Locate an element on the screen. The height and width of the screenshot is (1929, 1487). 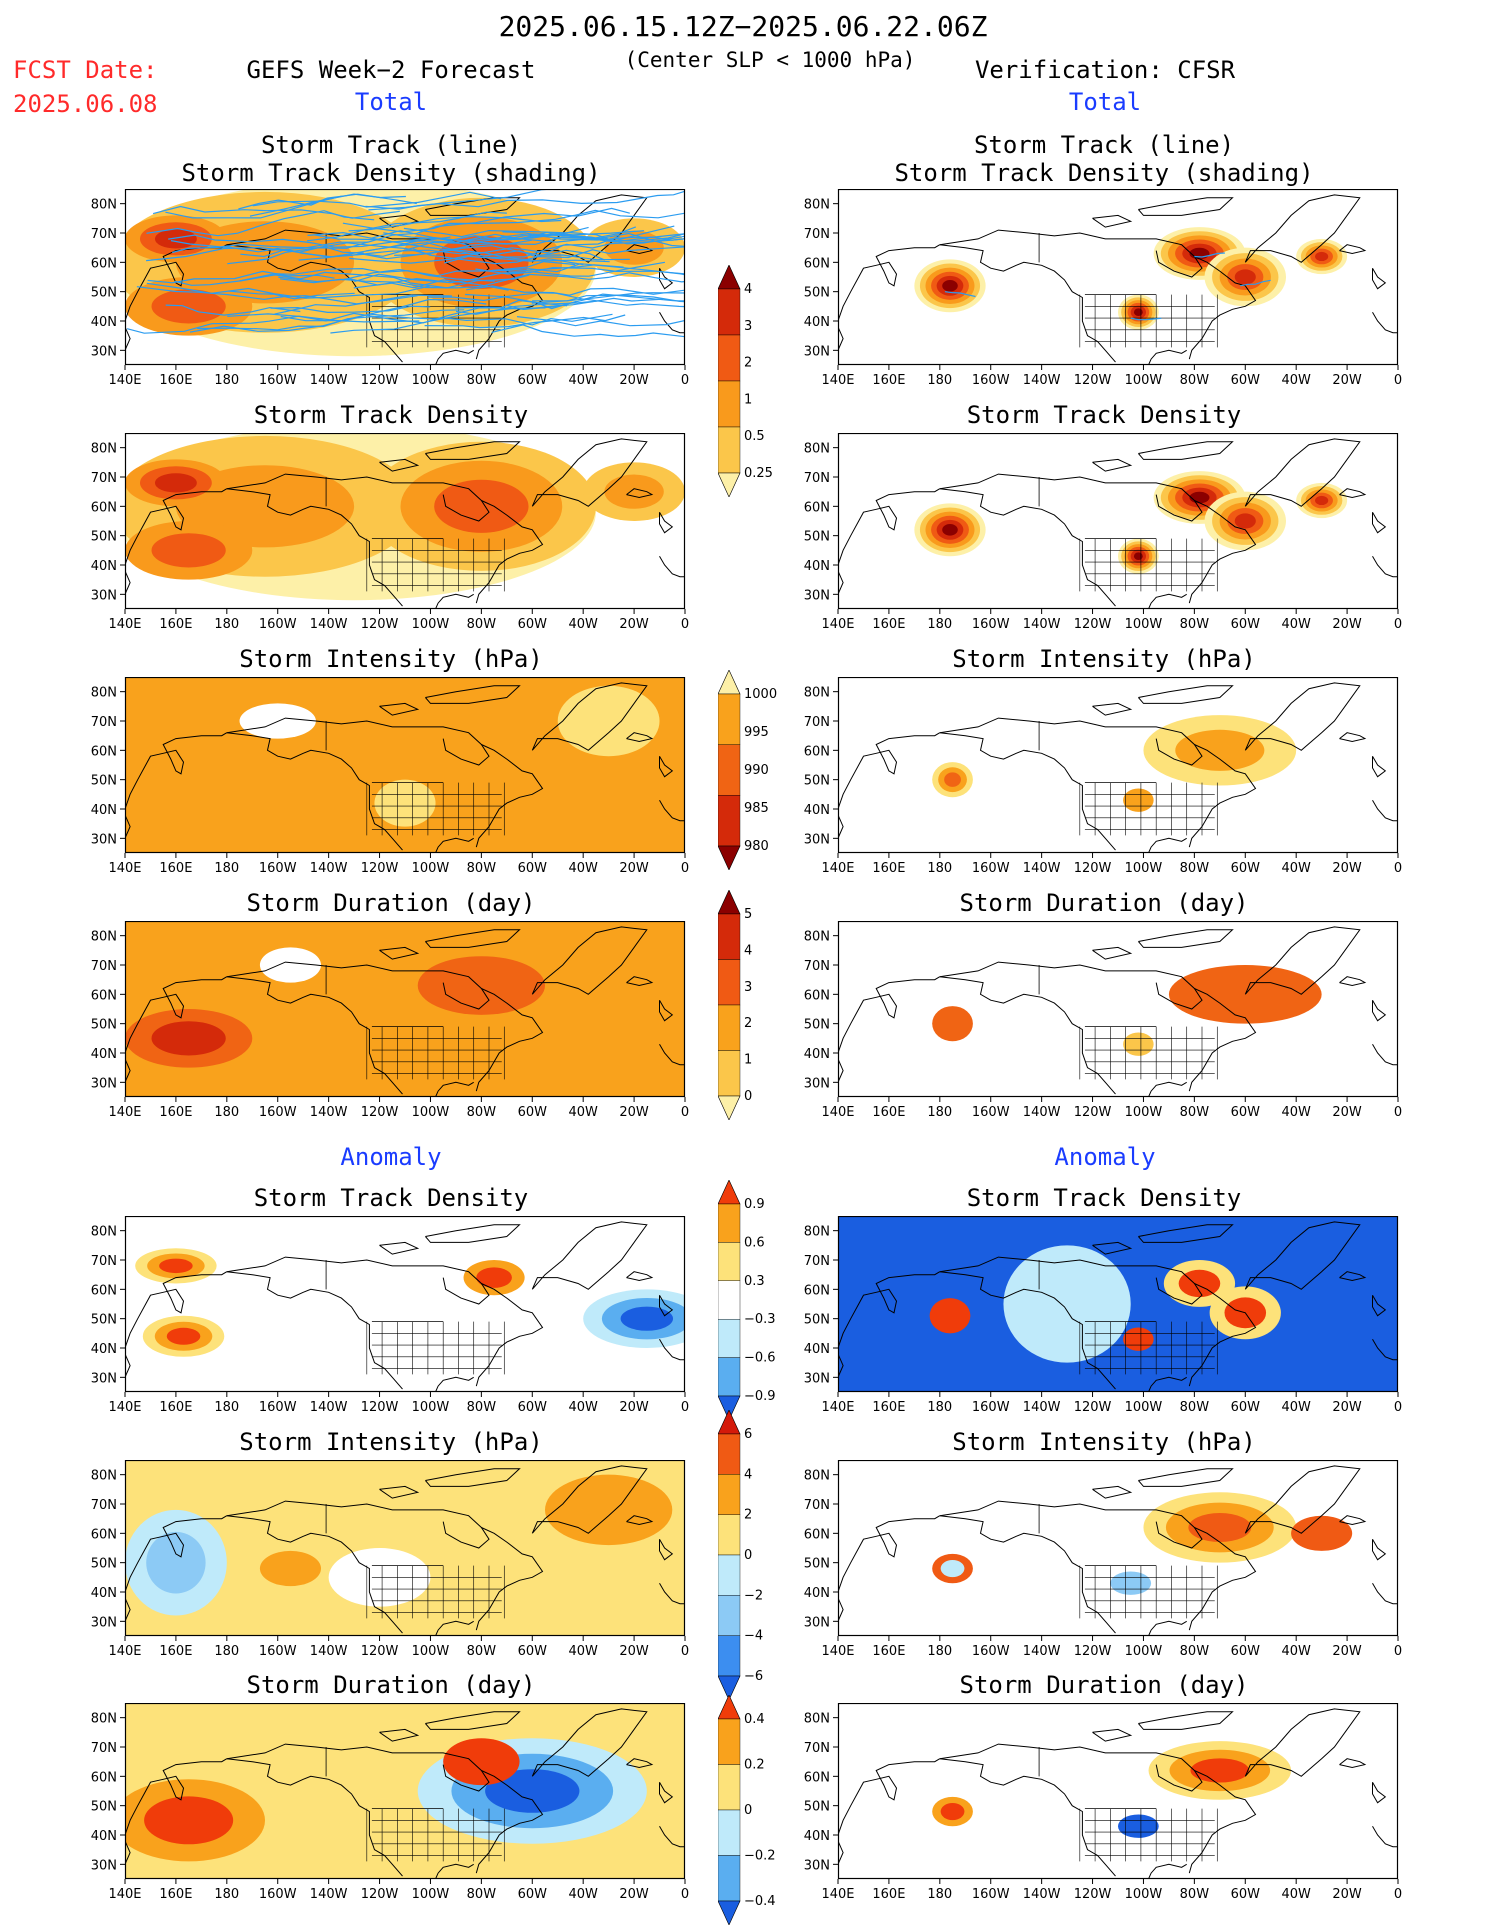
panel-title-2a: Storm Track Density is located at coordinates (391, 415).